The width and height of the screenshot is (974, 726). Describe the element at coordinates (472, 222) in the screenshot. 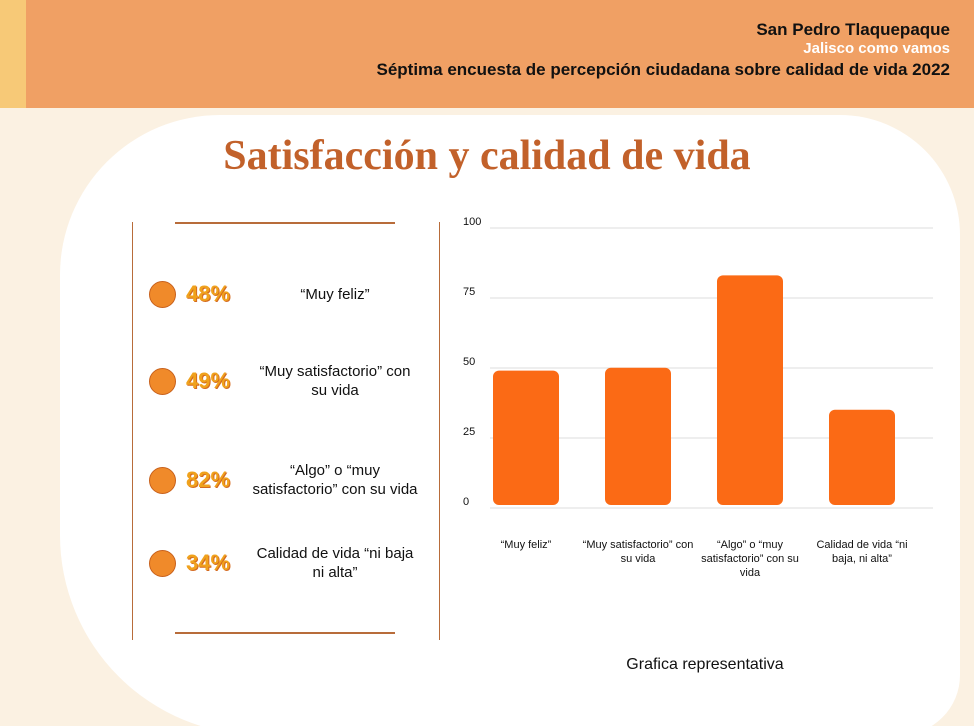

I see `y-tick-label: 100` at that location.